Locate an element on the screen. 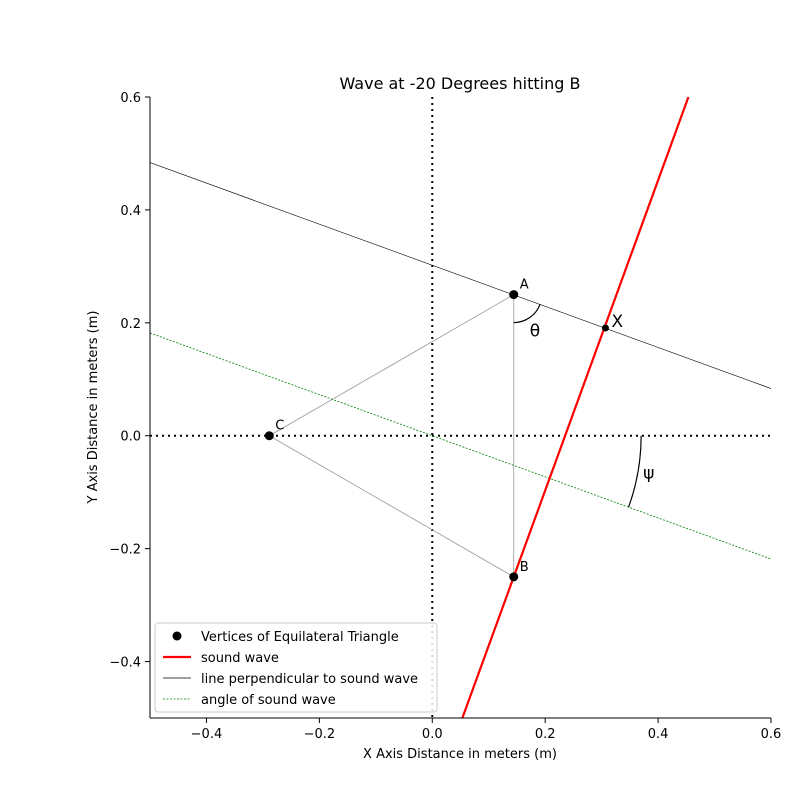 This screenshot has height=807, width=807. y-tick-label: 0.2 is located at coordinates (130, 324).